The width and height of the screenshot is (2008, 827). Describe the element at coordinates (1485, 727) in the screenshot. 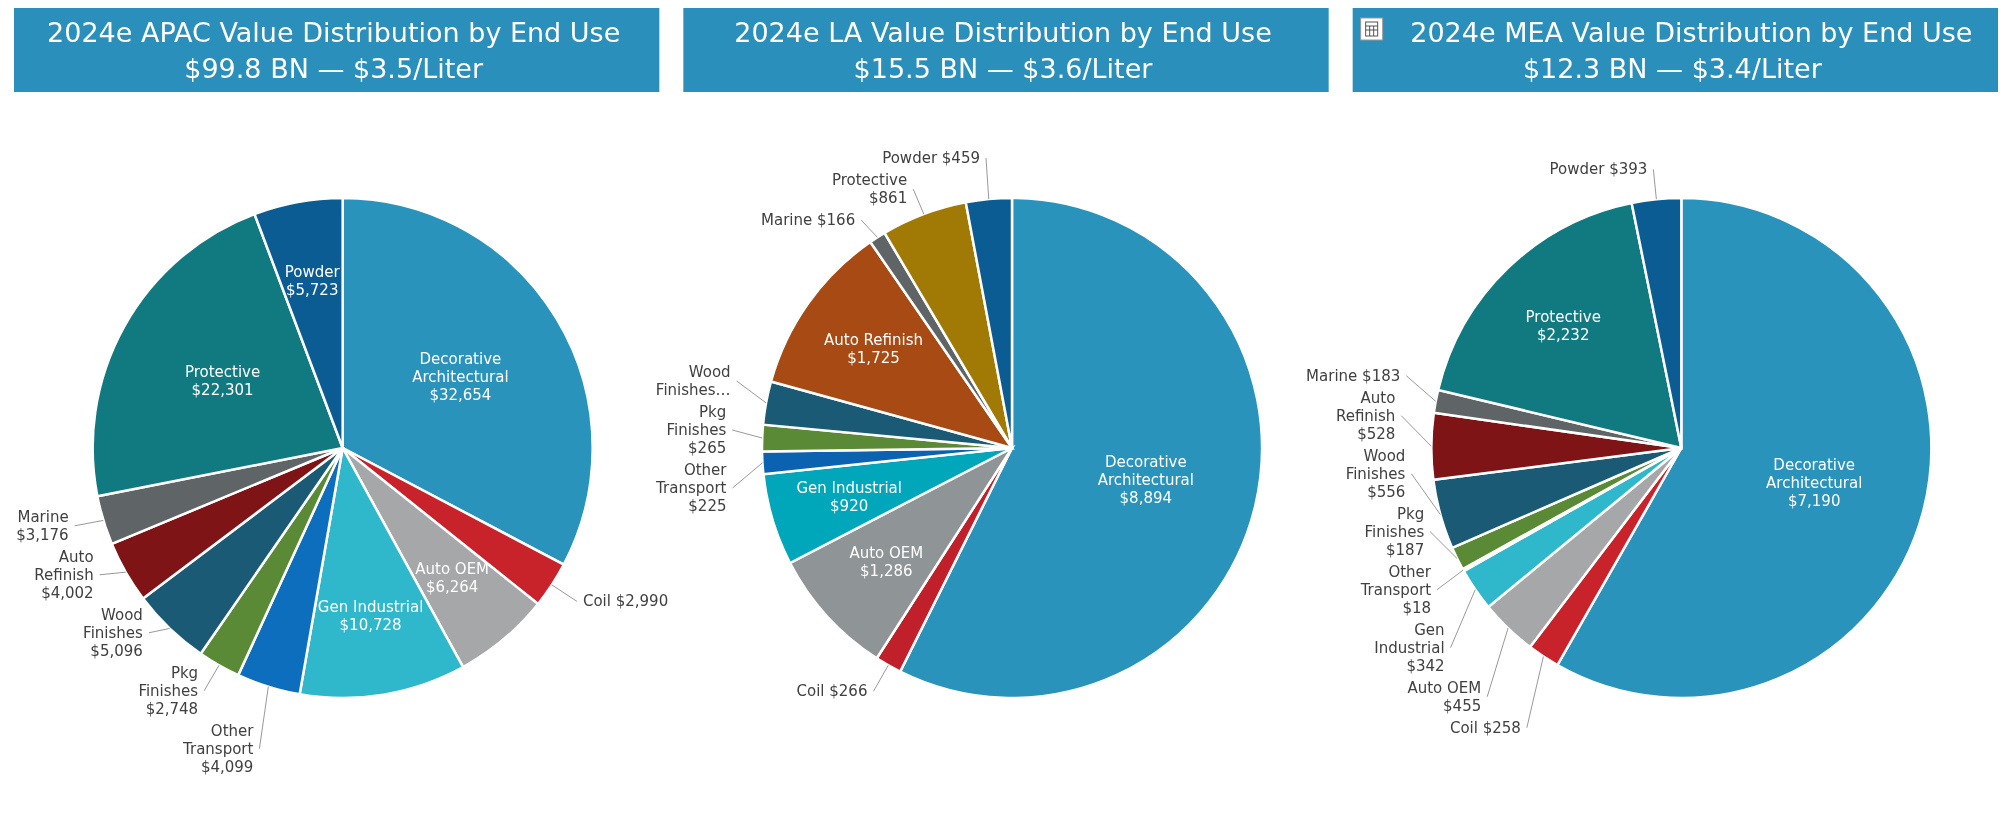

I see `slice-label: Coil $258` at that location.